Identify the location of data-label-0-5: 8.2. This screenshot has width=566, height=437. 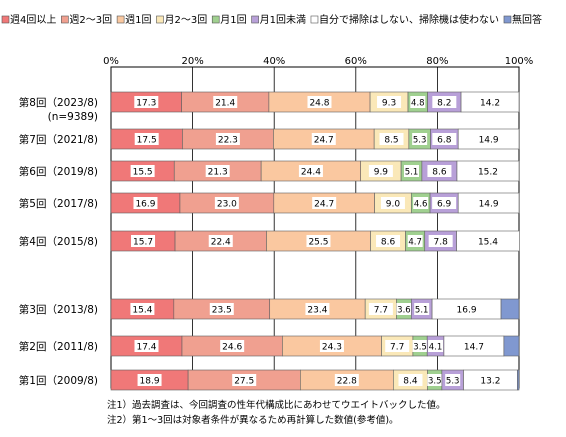
(444, 104).